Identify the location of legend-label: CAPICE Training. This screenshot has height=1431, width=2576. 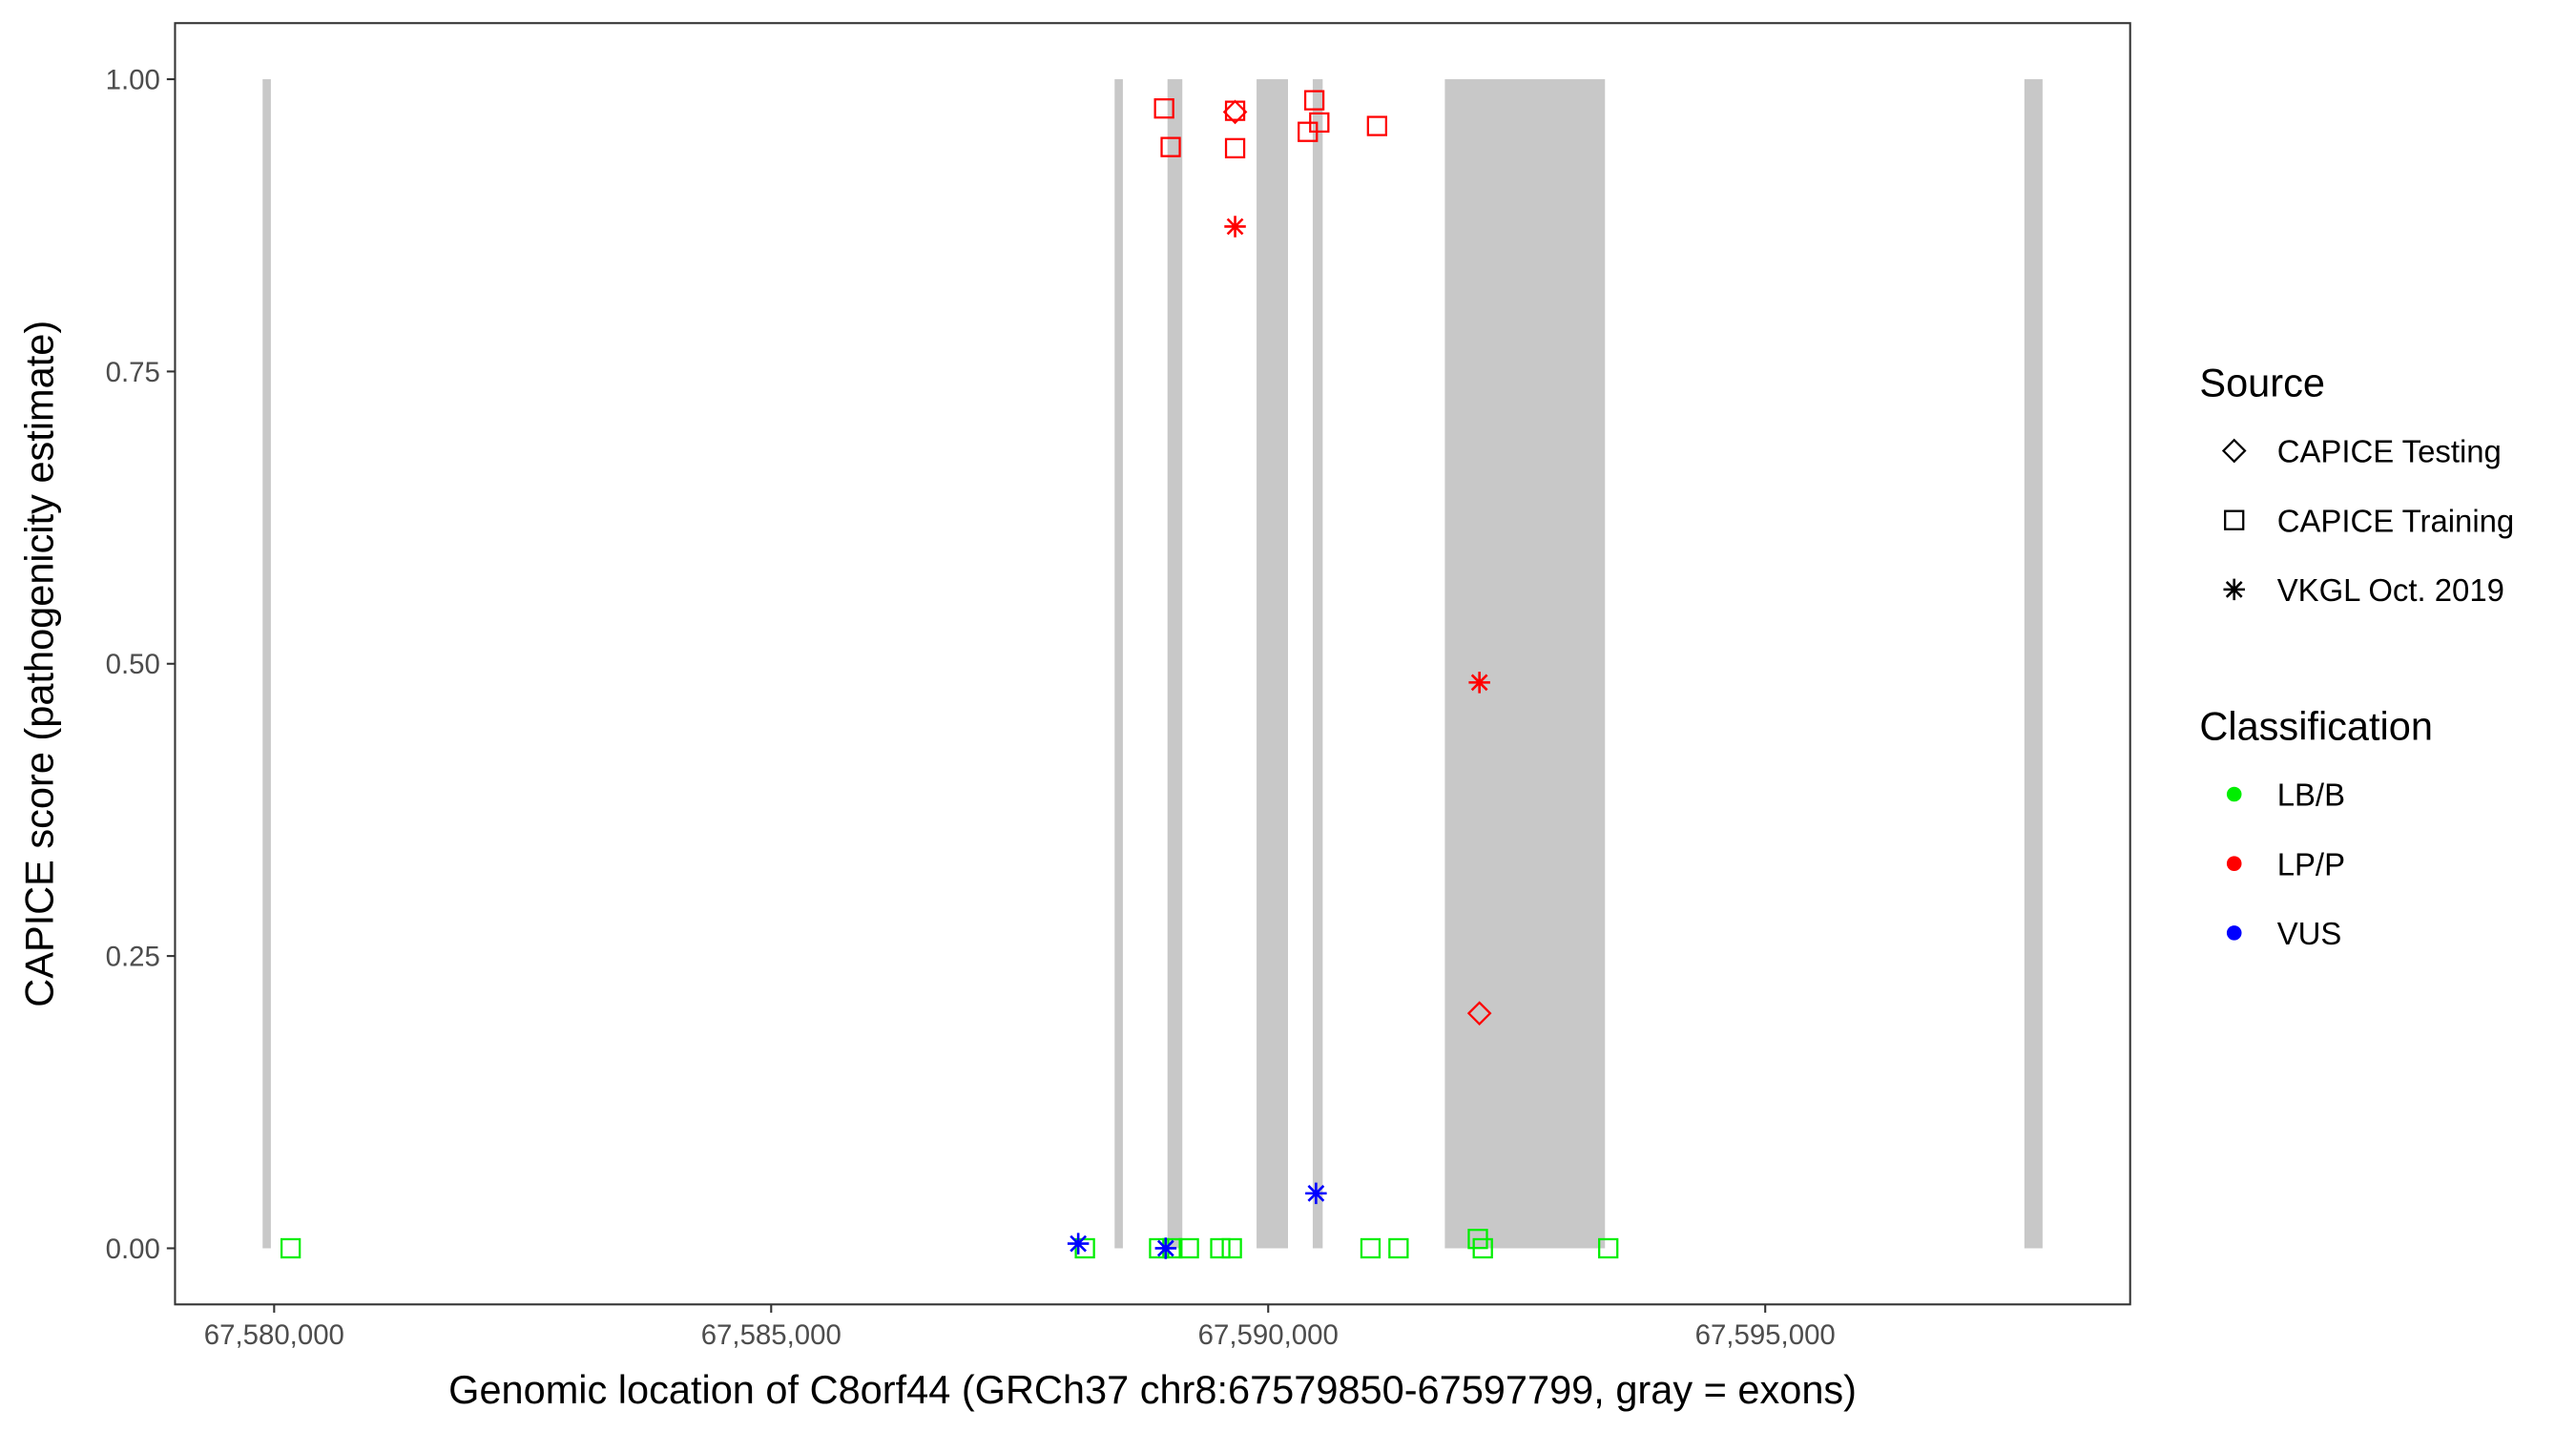
(2396, 520).